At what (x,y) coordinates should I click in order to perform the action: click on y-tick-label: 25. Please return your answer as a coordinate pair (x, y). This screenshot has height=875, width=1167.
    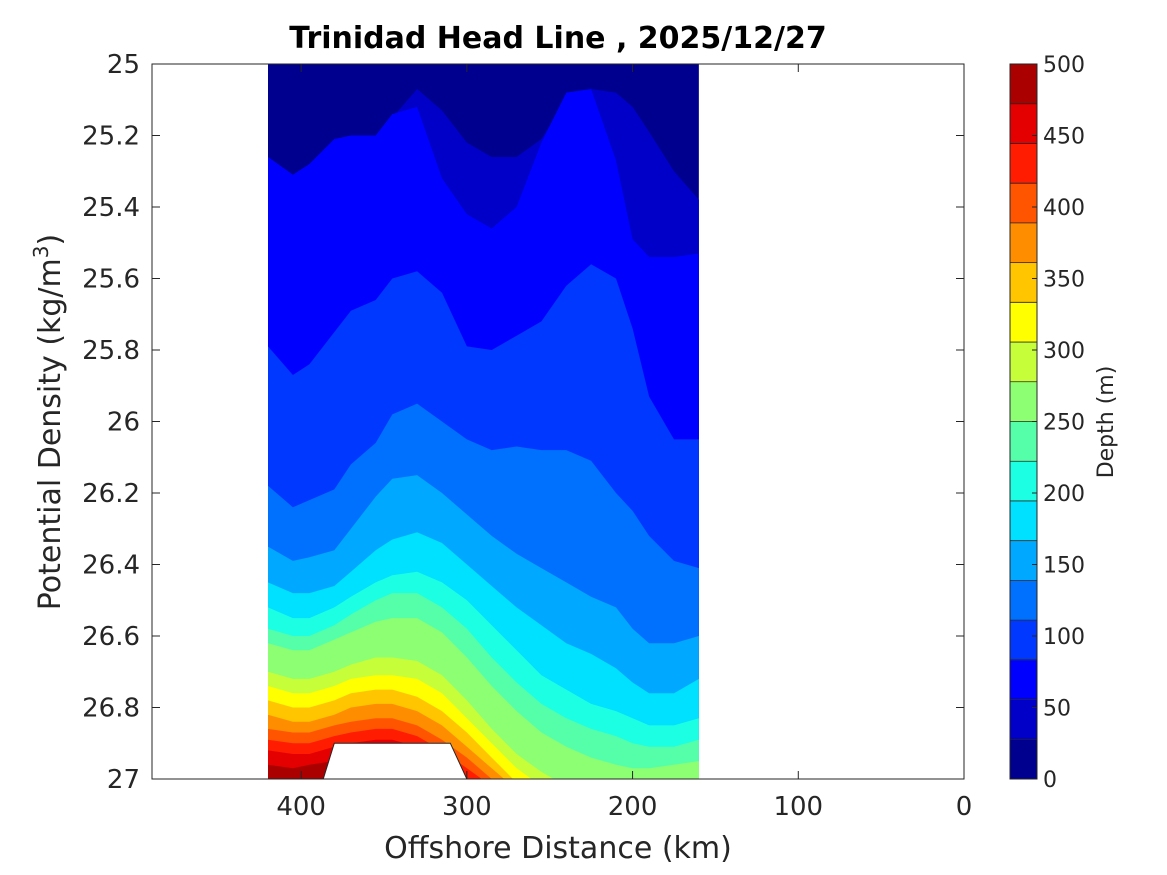
    Looking at the image, I should click on (123, 65).